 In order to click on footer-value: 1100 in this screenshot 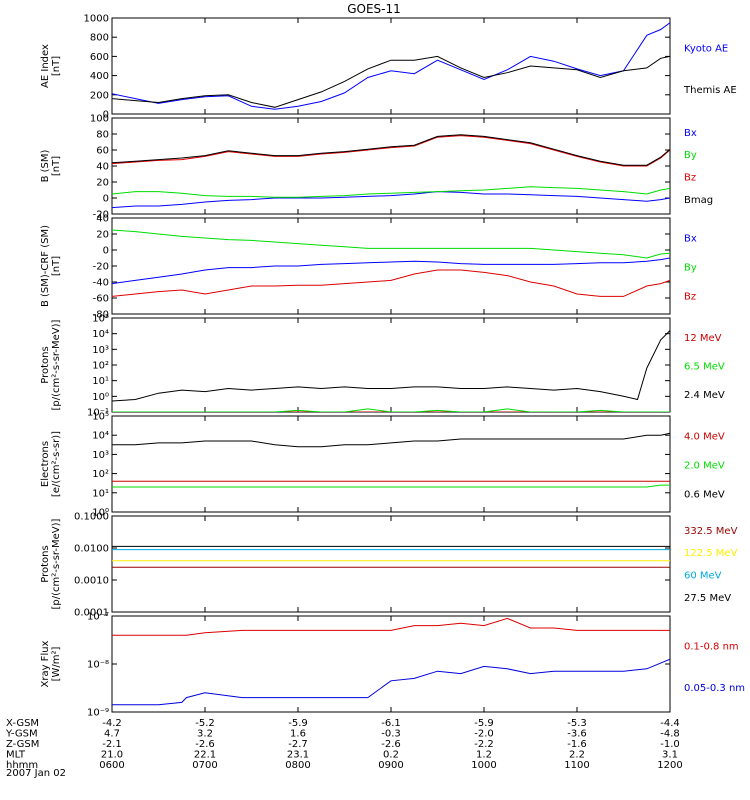, I will do `click(576, 765)`.